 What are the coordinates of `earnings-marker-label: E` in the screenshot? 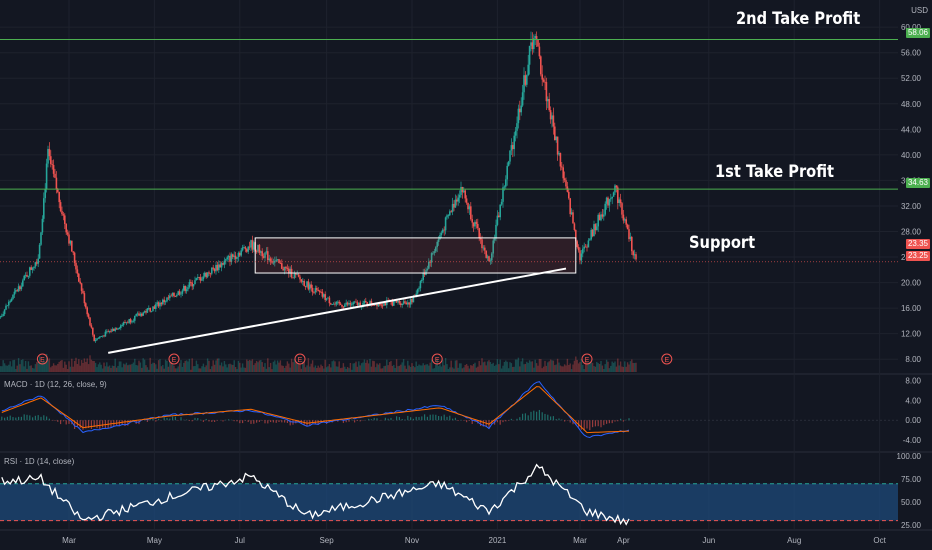 It's located at (666, 360).